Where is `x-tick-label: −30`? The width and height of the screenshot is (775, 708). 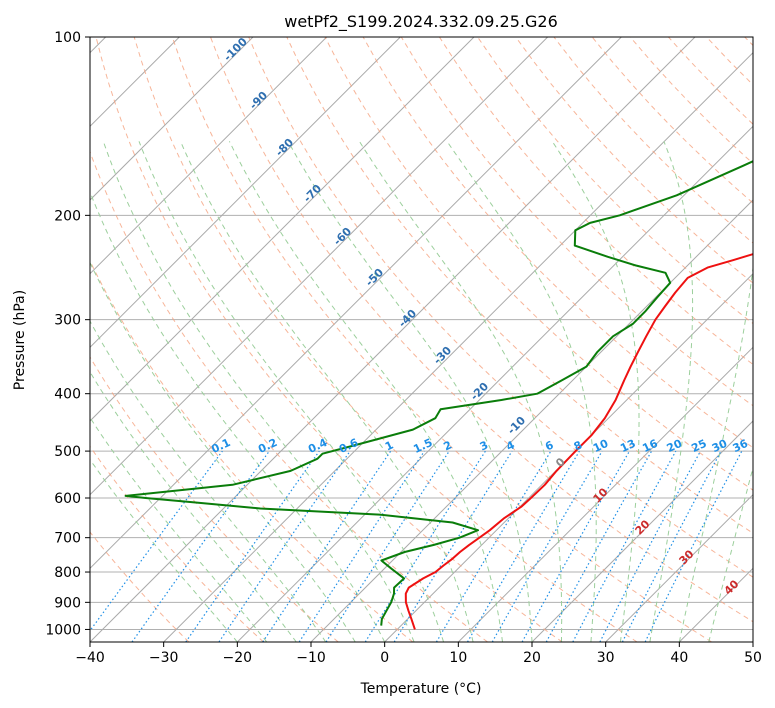
x-tick-label: −30 is located at coordinates (164, 658).